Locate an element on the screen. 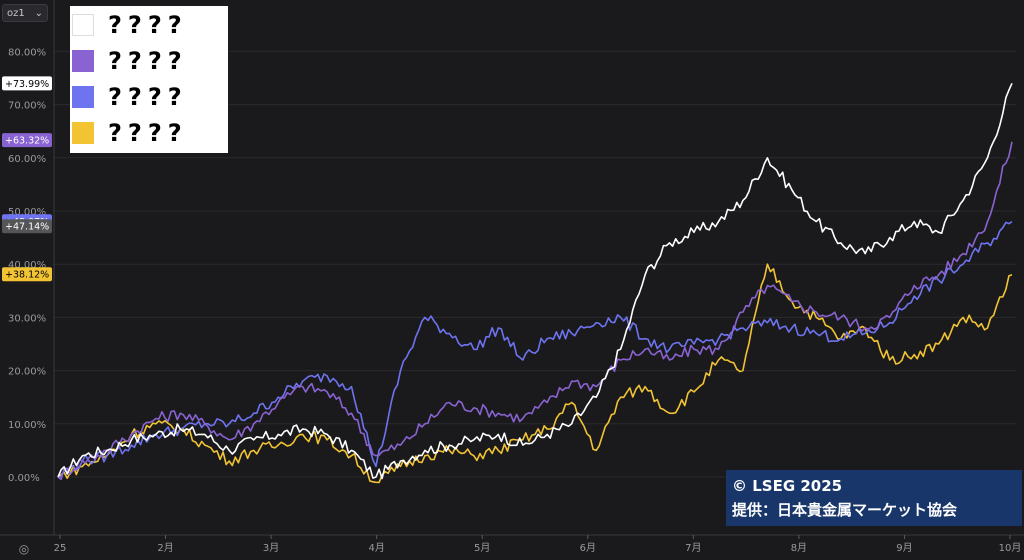 This screenshot has width=1024, height=560. y-tick-label: 0.00% is located at coordinates (24, 478).